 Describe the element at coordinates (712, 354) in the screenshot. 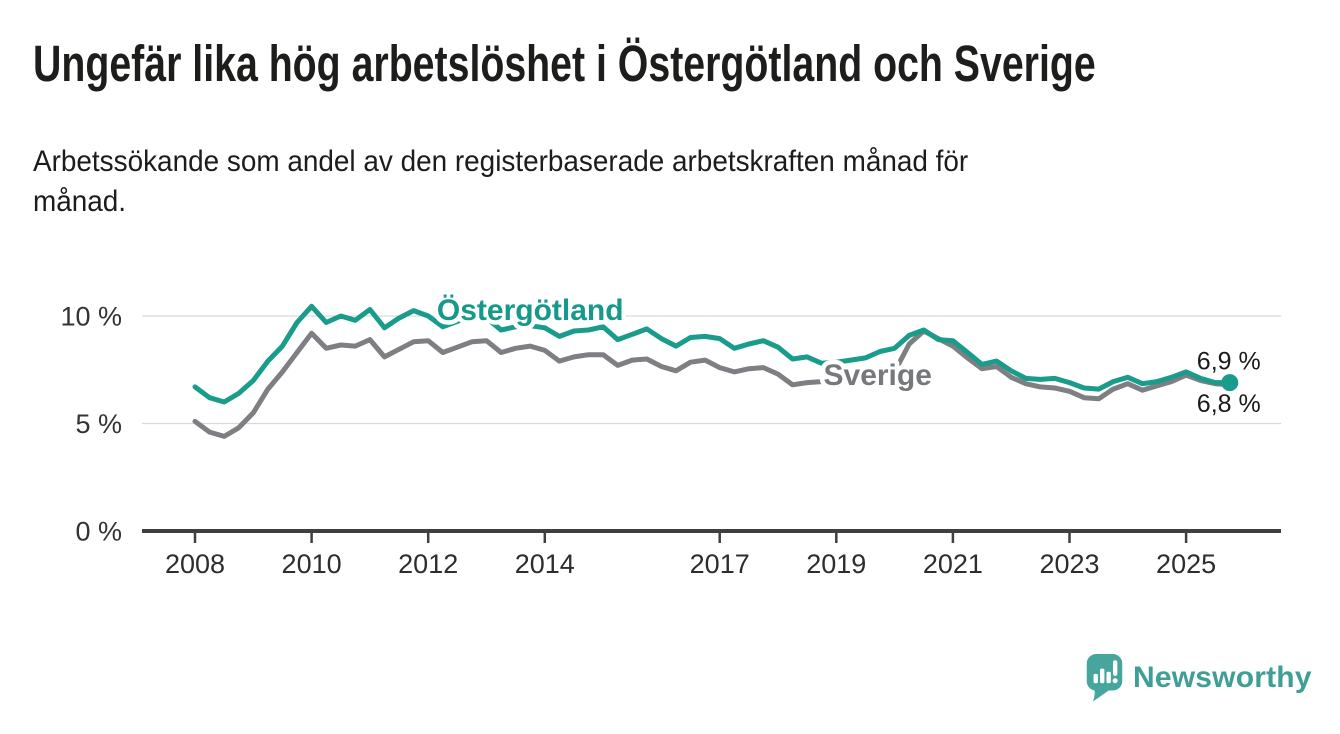

I see `line-ostergotland` at that location.